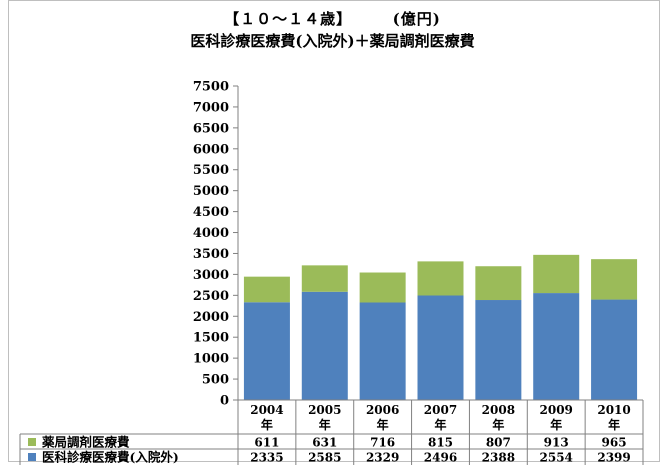  What do you see at coordinates (32, 457) in the screenshot?
I see `legend-swatch-outpatient` at bounding box center [32, 457].